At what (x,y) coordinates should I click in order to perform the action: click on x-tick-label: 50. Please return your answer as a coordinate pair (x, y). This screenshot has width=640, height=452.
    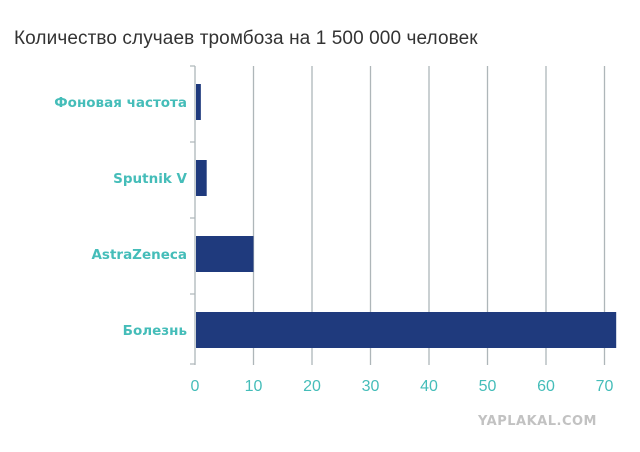
    Looking at the image, I should click on (488, 386).